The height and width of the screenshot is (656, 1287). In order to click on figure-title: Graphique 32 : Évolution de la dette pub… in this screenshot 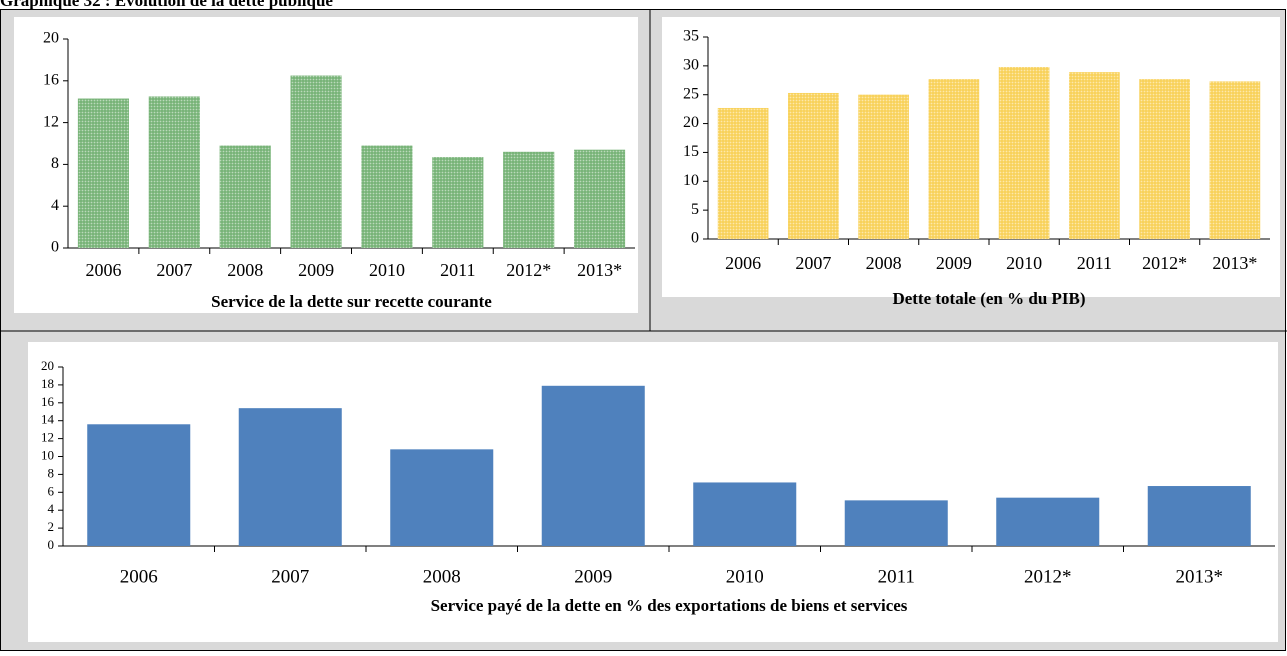, I will do `click(166, 5)`.